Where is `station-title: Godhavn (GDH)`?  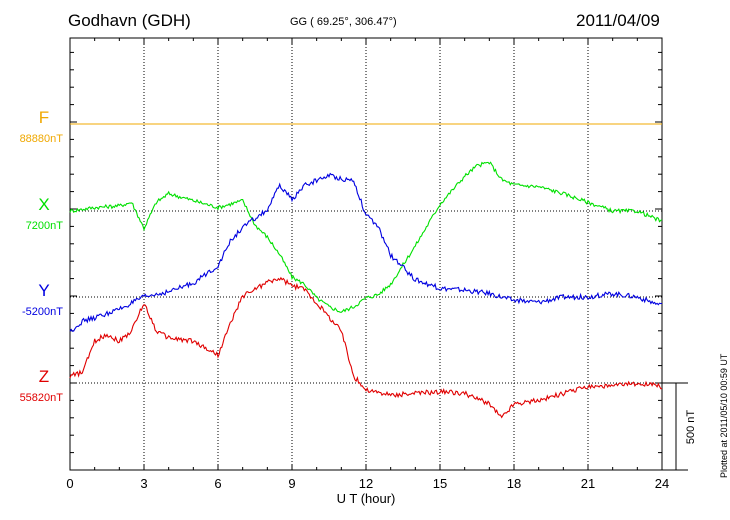 station-title: Godhavn (GDH) is located at coordinates (129, 20).